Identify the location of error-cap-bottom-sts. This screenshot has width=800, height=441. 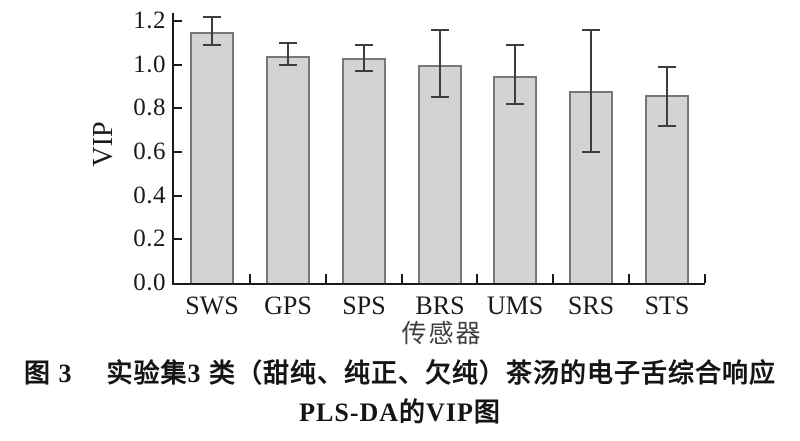
(667, 126).